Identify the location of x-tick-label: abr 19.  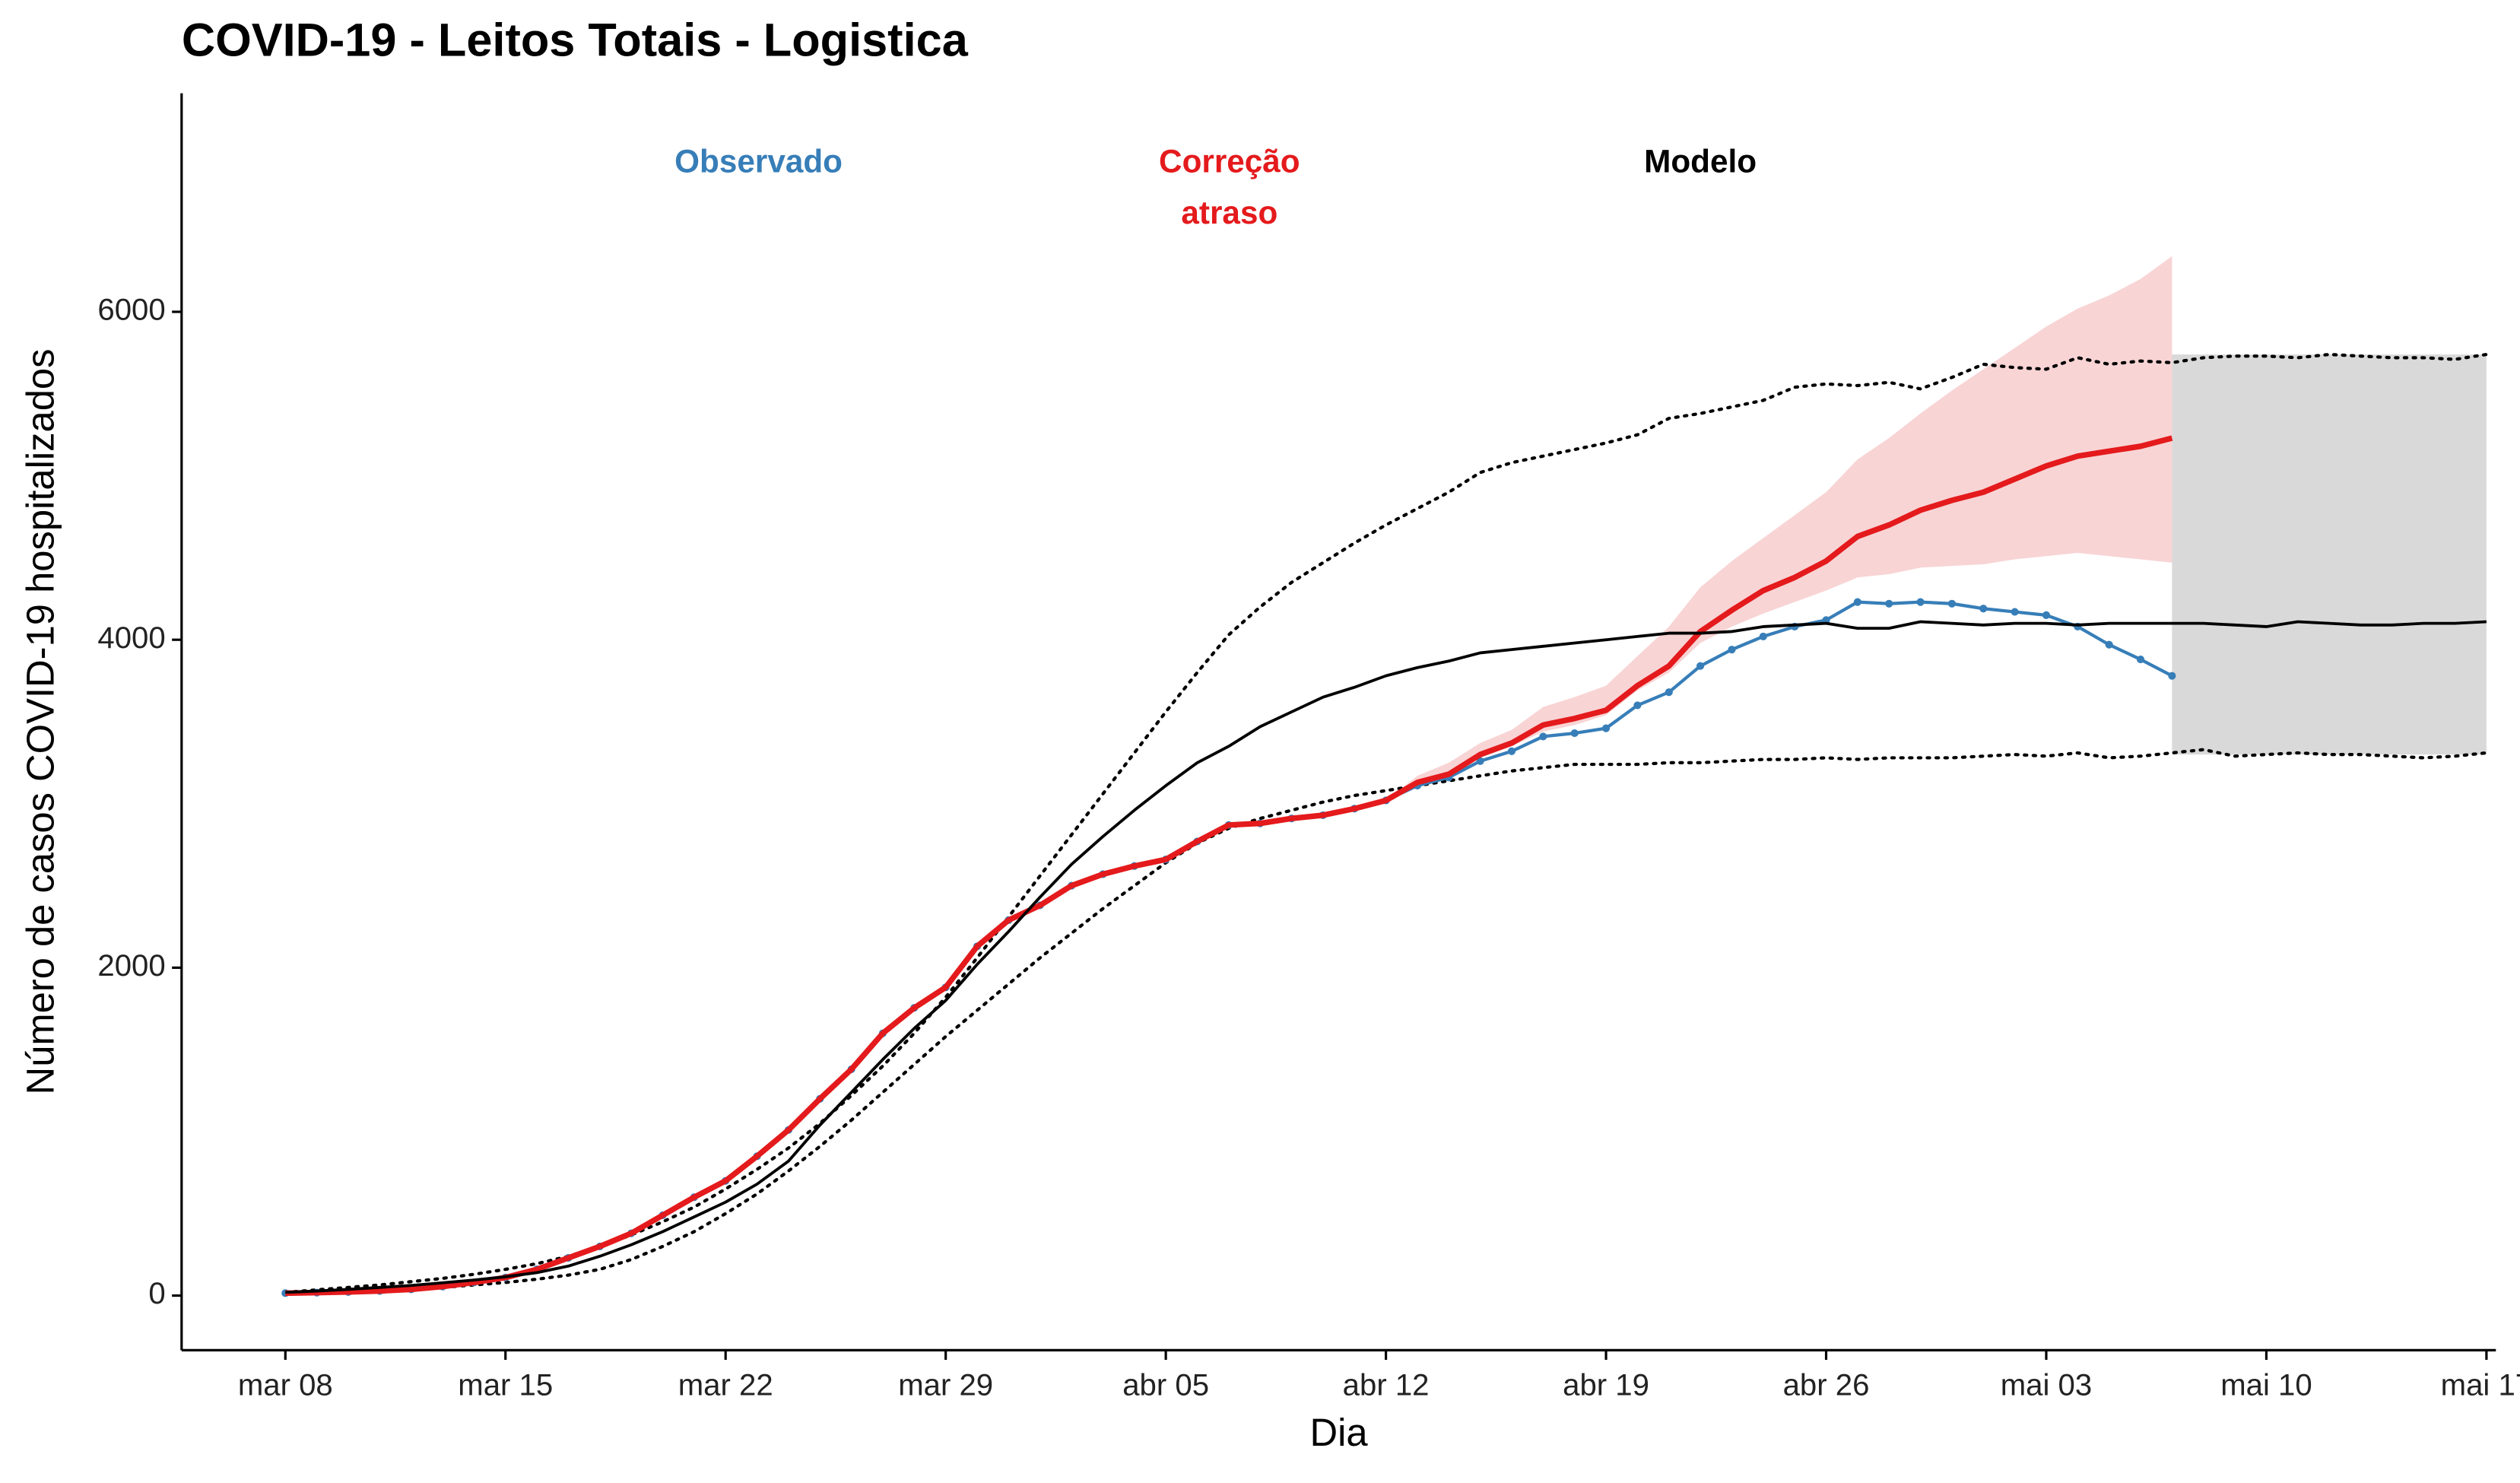
(1606, 1385).